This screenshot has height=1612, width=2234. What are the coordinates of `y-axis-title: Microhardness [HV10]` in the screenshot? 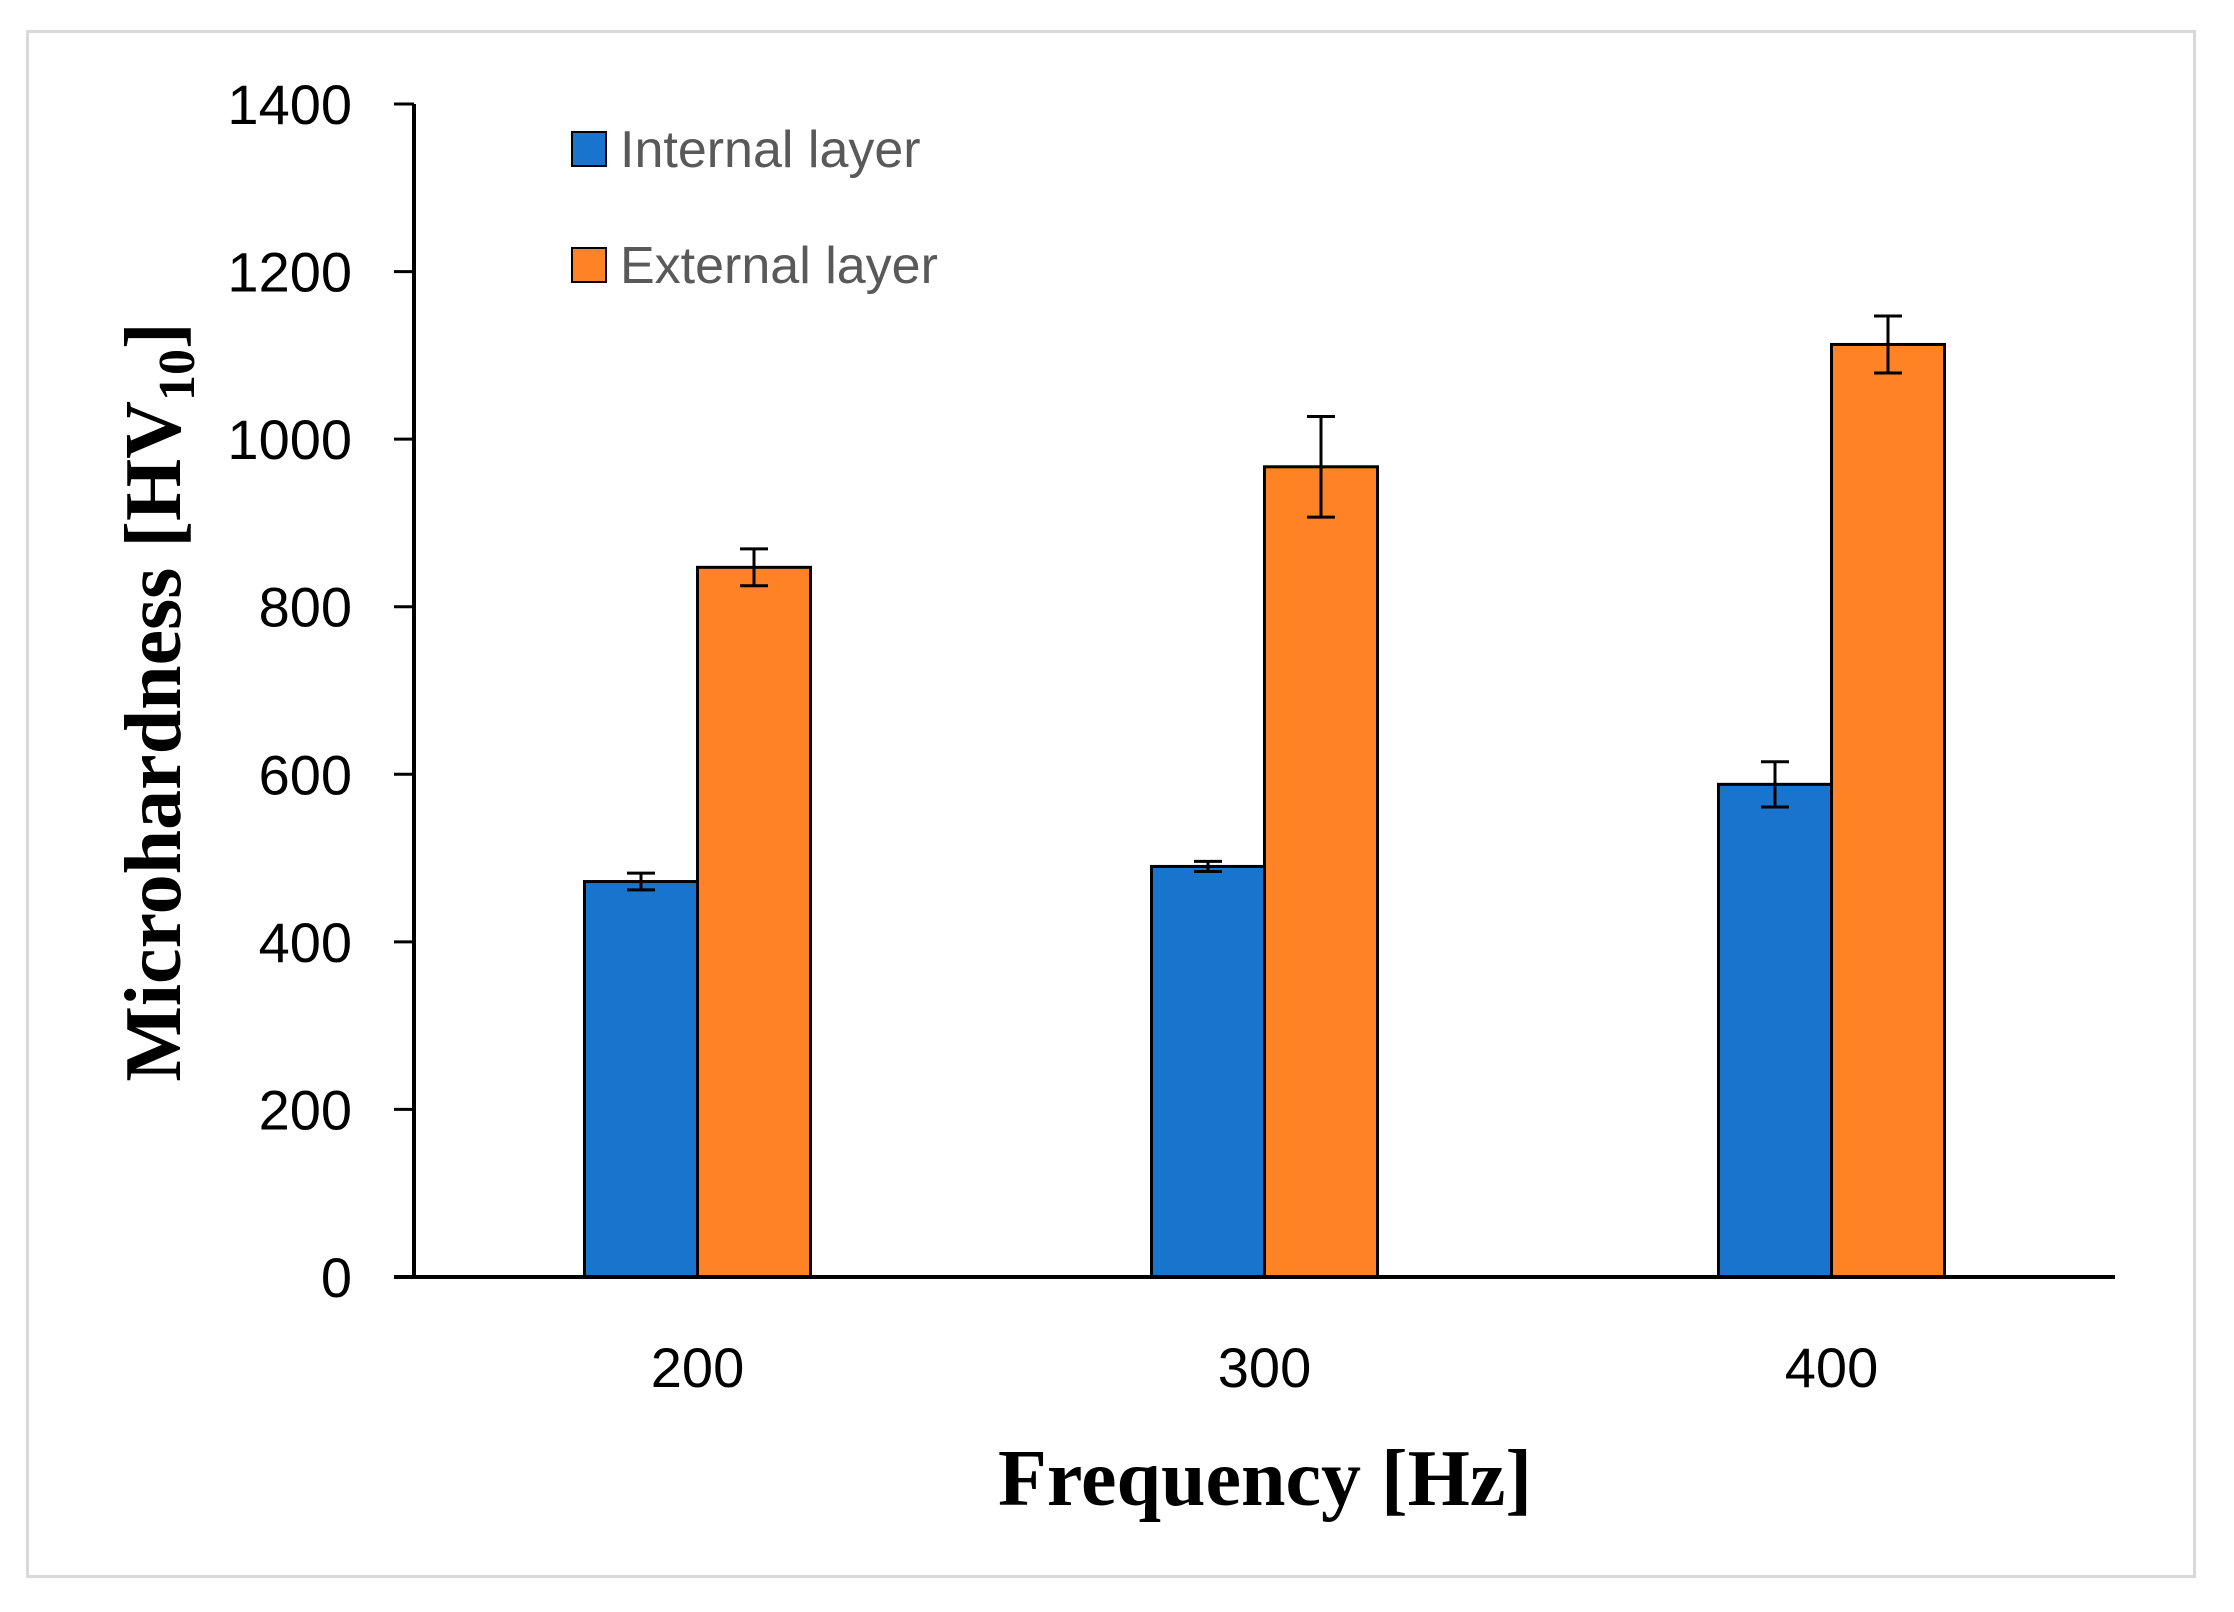 It's located at (158, 701).